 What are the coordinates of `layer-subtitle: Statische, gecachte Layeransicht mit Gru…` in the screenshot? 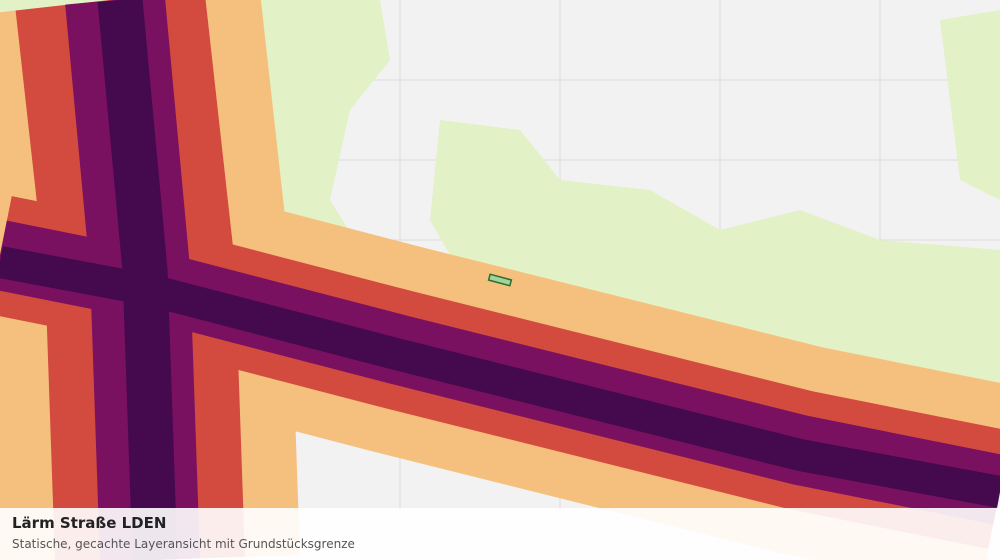 It's located at (183, 544).